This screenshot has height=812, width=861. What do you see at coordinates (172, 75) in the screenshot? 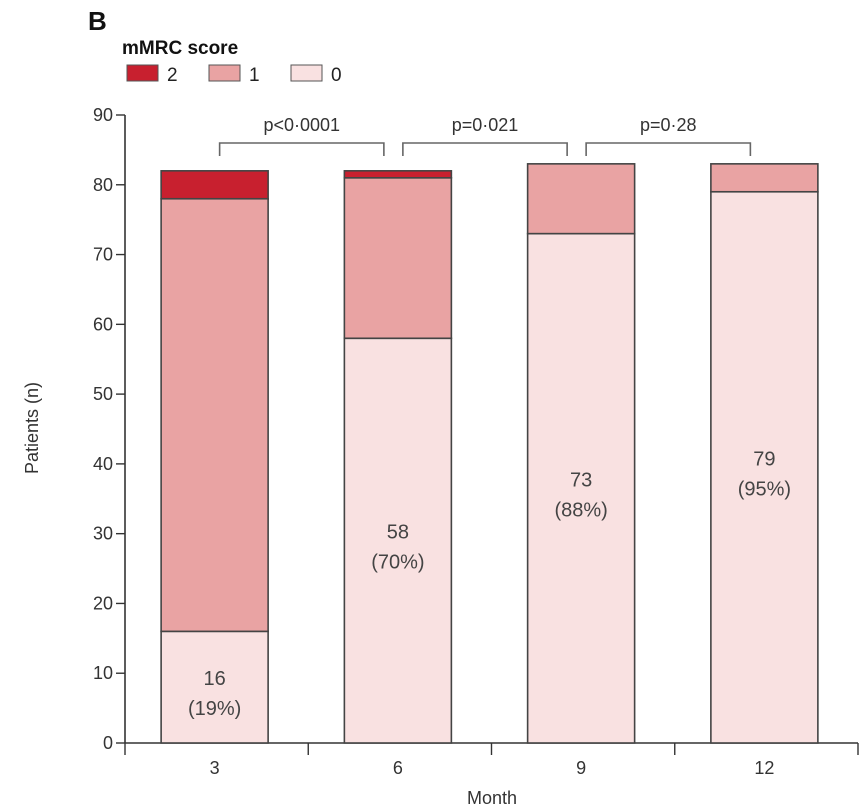
I see `legend-label-2: 2` at bounding box center [172, 75].